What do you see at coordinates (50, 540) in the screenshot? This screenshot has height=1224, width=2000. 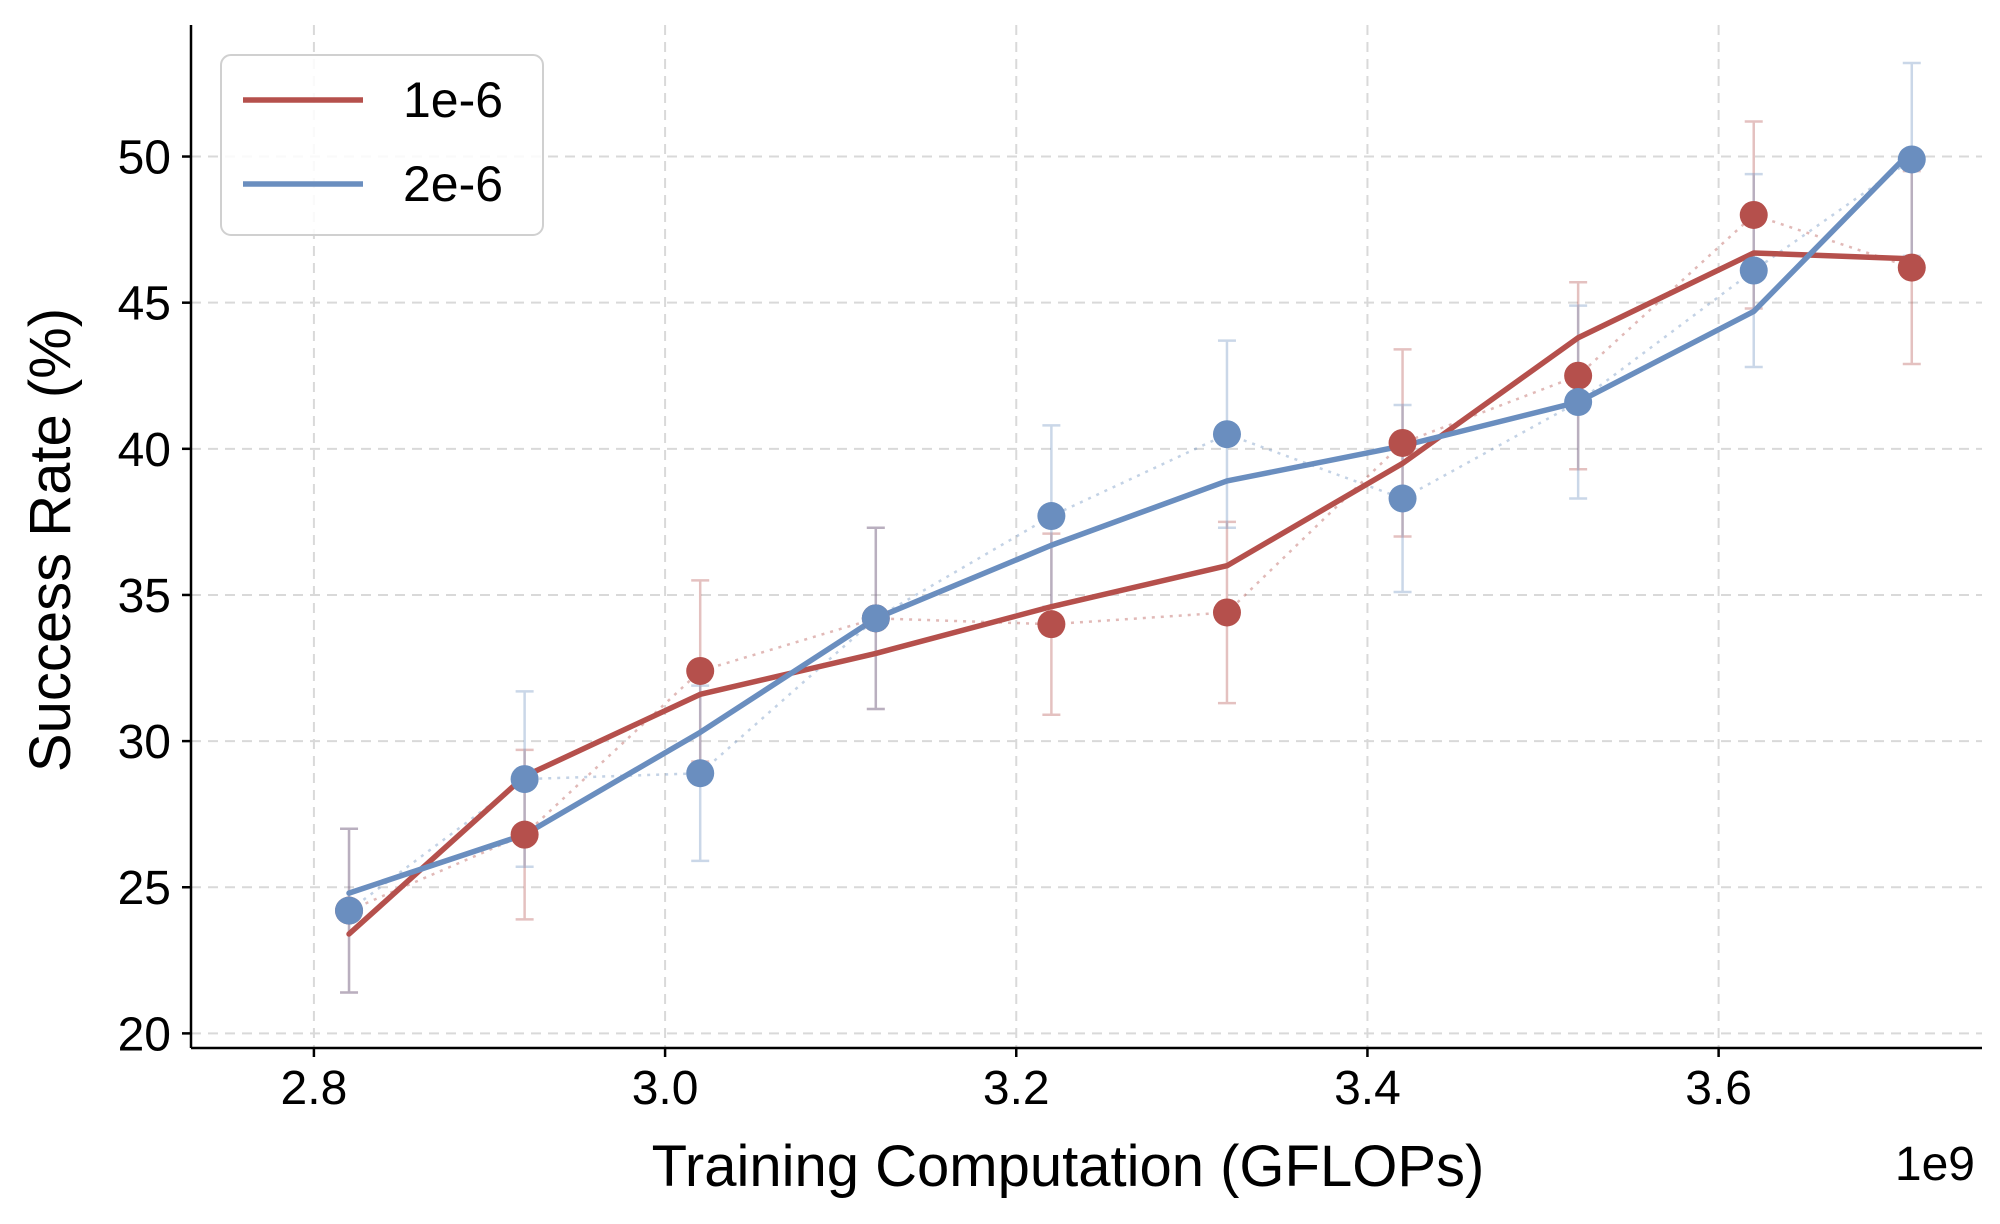 I see `y-axis-label: Success Rate (%)` at bounding box center [50, 540].